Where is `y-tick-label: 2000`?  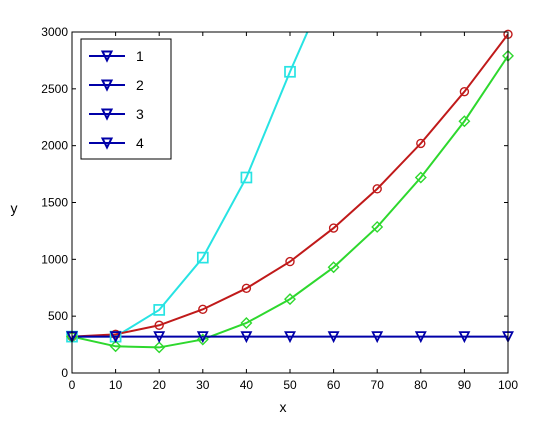
y-tick-label: 2000 is located at coordinates (54, 146).